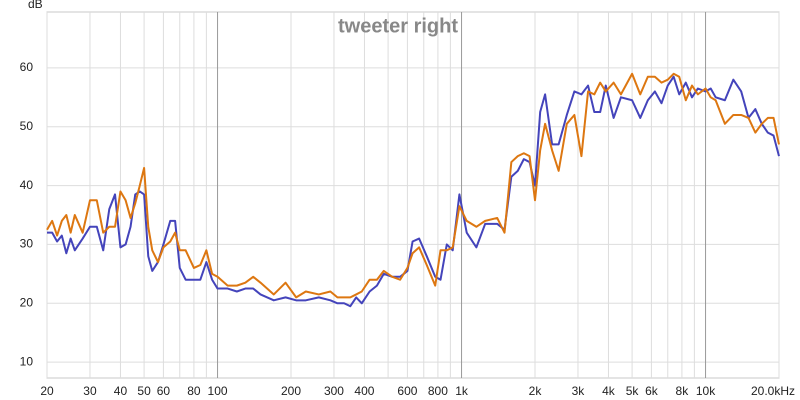 This screenshot has width=800, height=400. I want to click on x-tick-label: 600, so click(407, 391).